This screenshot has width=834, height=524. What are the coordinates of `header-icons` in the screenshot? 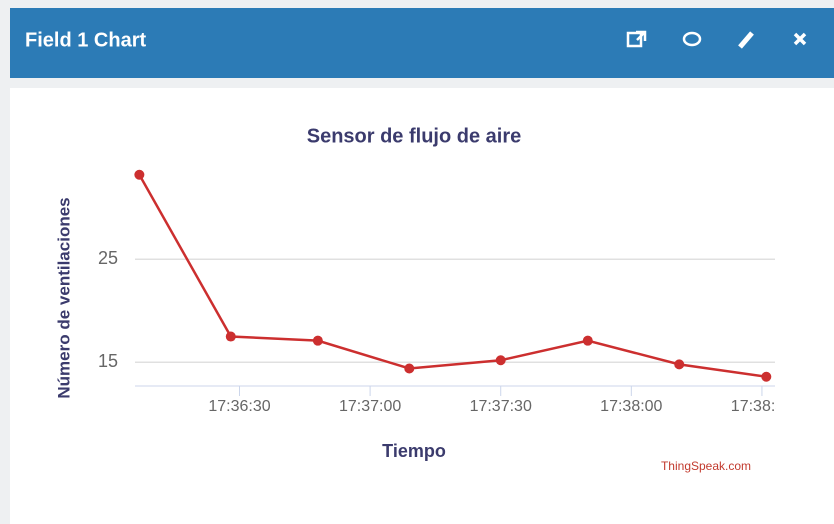 It's located at (716, 39).